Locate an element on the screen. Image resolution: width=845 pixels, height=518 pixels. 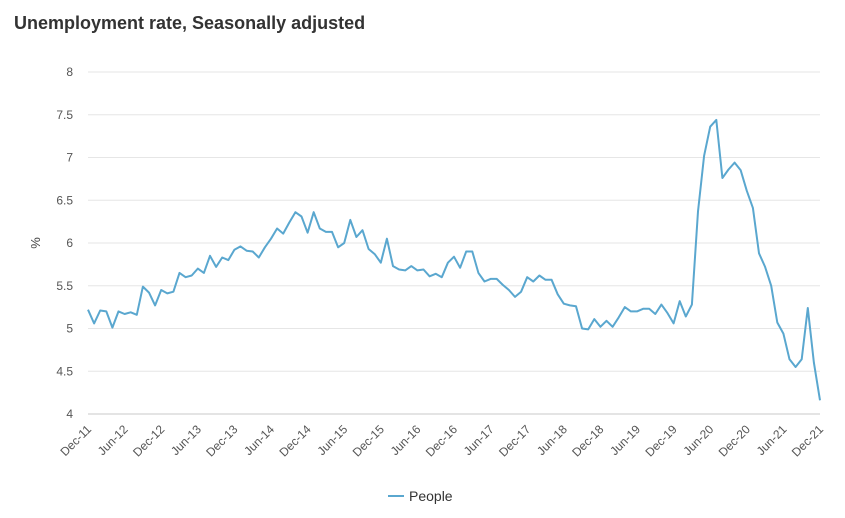
x-tick-label: Dec-16 is located at coordinates (441, 440).